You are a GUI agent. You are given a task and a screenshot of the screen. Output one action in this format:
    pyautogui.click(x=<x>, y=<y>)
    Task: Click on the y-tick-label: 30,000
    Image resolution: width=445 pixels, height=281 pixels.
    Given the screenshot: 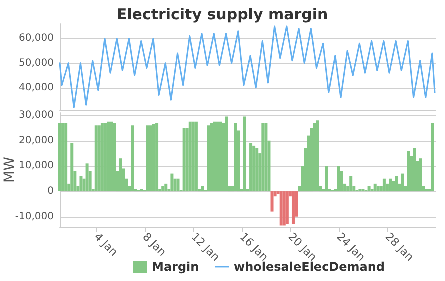 What is the action you would take?
    pyautogui.click(x=36, y=116)
    